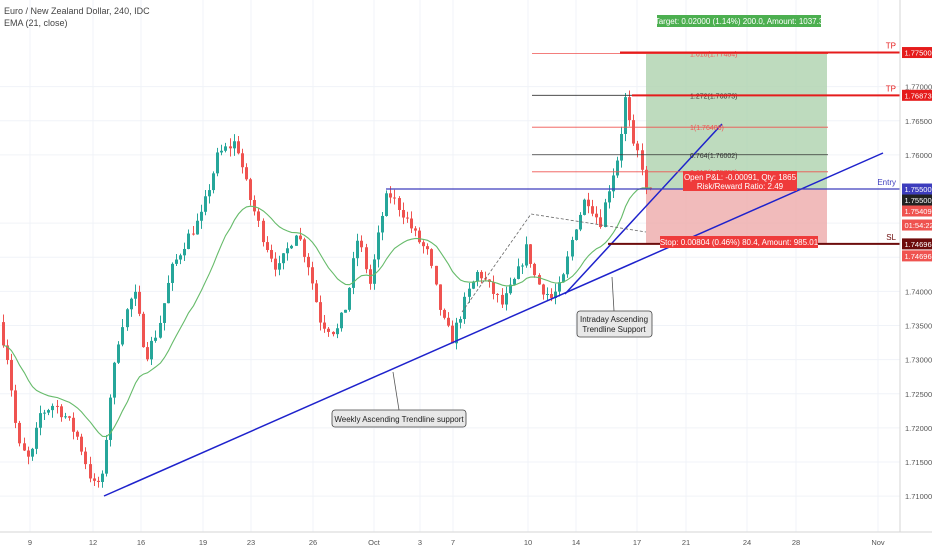 The width and height of the screenshot is (932, 555). Describe the element at coordinates (918, 200) in the screenshot. I see `price-tag: 1.75500` at that location.